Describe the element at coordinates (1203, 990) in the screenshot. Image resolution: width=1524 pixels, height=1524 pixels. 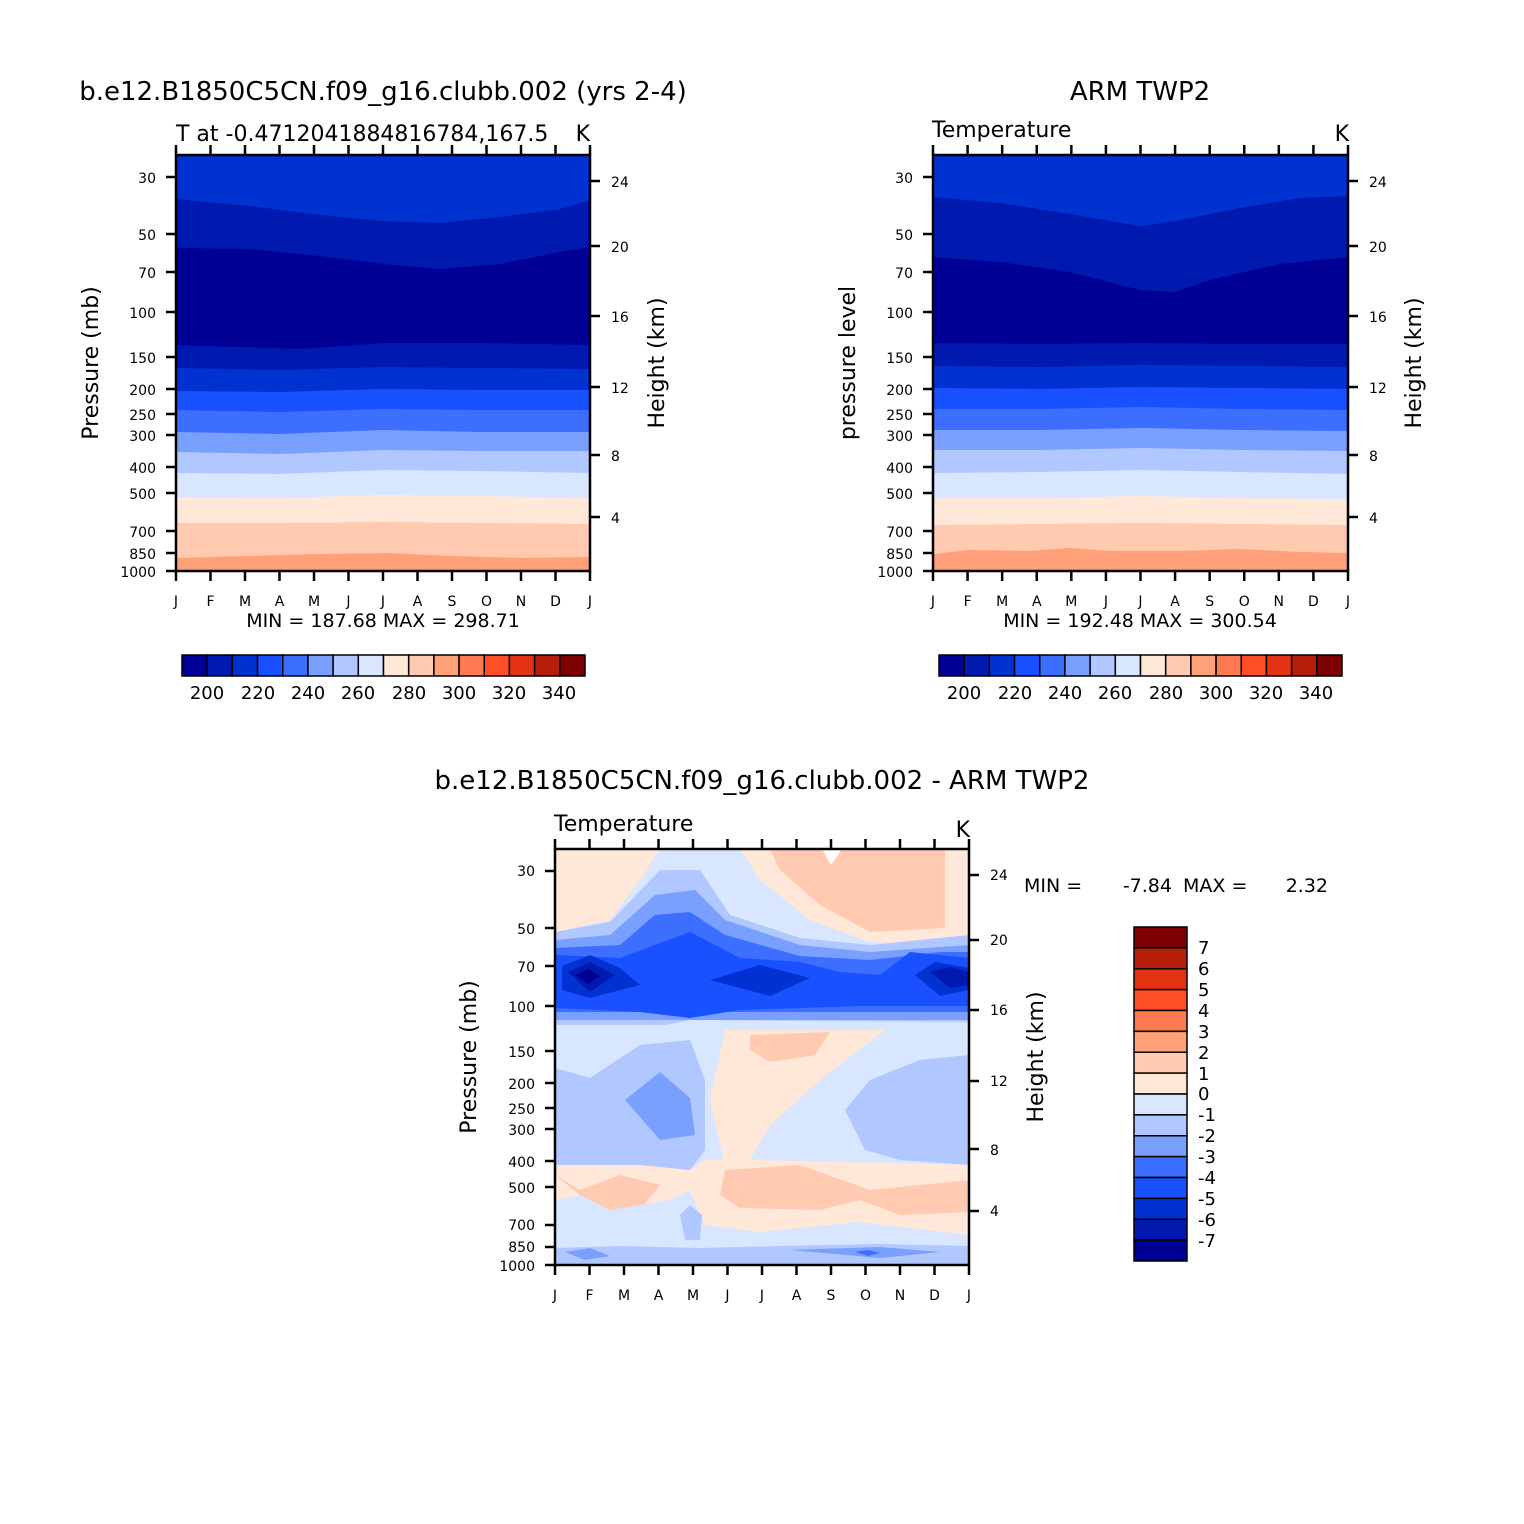
I see `colorbar-label: 5` at that location.